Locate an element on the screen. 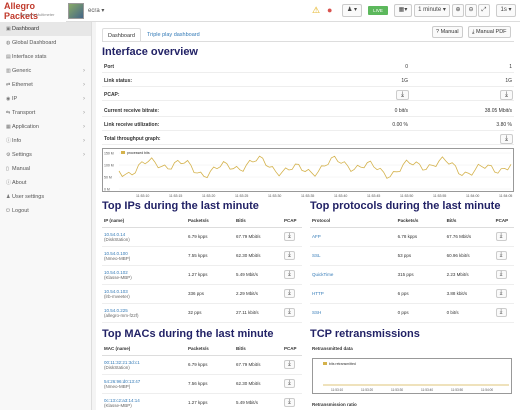 The width and height of the screenshot is (520, 410). sidebar-item-label: Global Dashboard is located at coordinates (34, 43).